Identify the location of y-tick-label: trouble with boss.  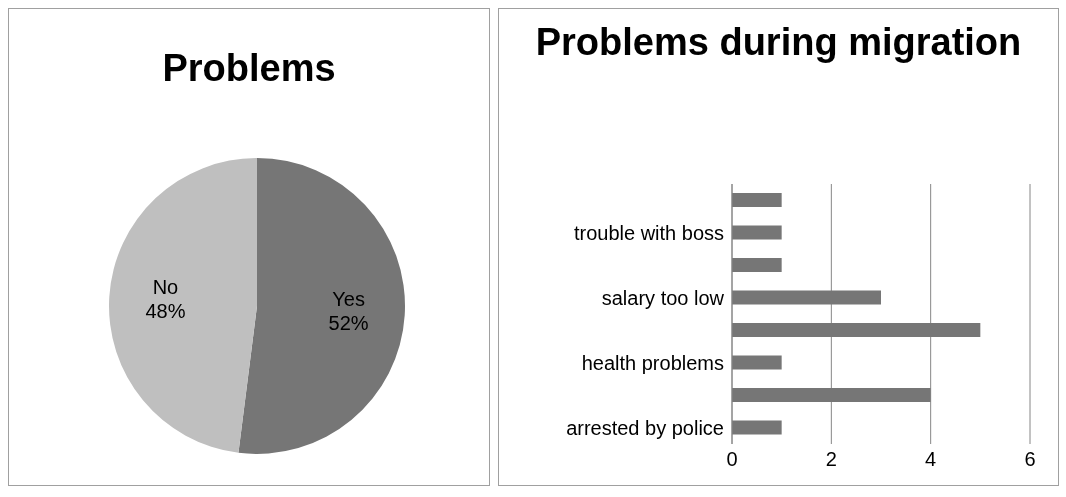
(648, 232).